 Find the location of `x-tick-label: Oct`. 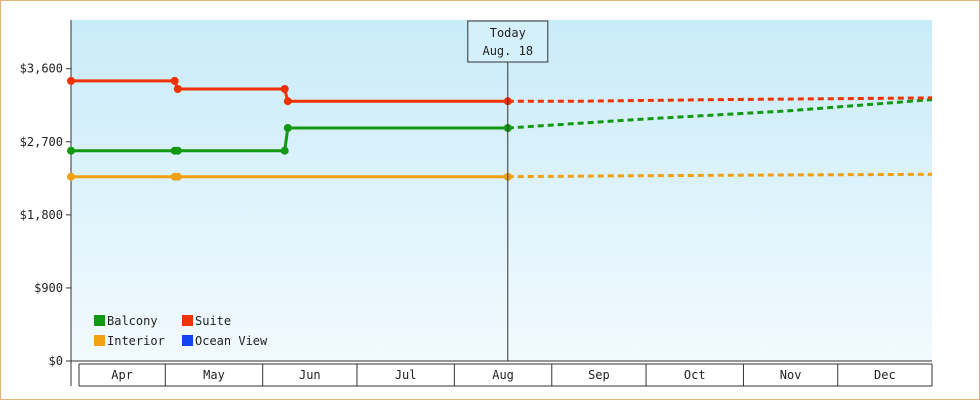

x-tick-label: Oct is located at coordinates (695, 375).